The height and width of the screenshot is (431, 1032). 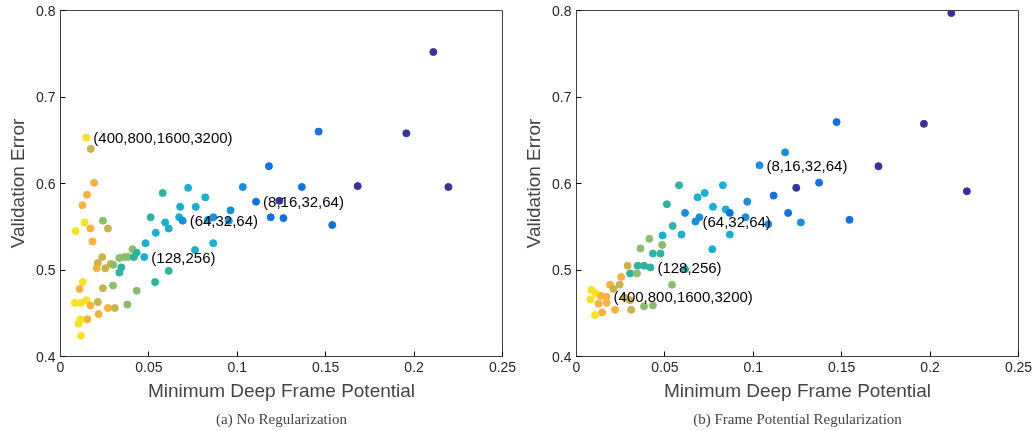 I want to click on text: (b) Frame Potential Regularization, so click(x=798, y=419).